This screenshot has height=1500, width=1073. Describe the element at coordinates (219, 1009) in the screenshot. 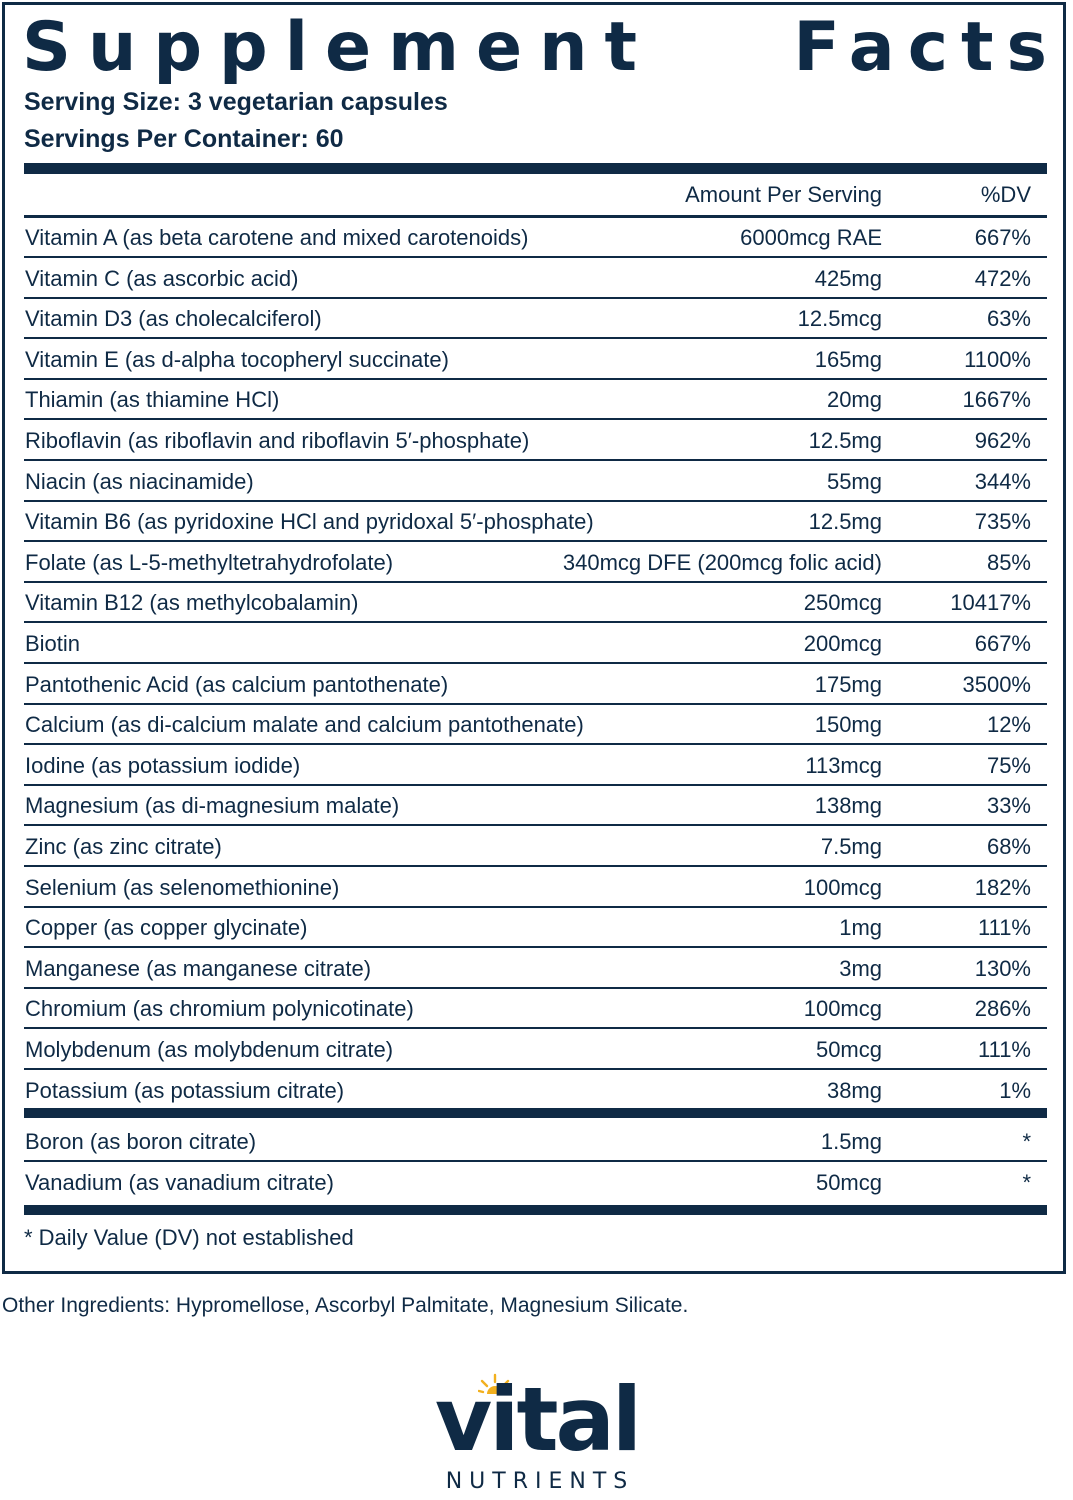

I see `nutrient-name: Chromium (as chromium polynicotinate)` at that location.